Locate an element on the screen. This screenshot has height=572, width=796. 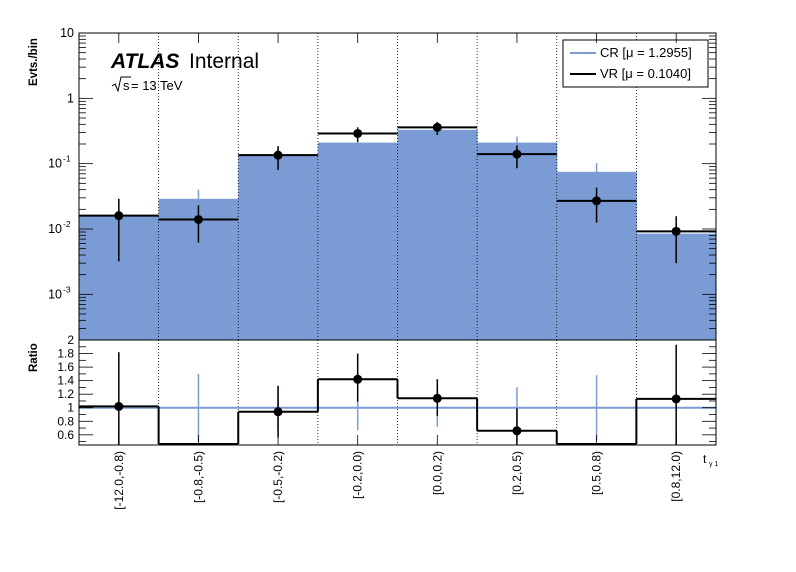
legend-cr-label: CR [μ = 1.2955] is located at coordinates (646, 52).